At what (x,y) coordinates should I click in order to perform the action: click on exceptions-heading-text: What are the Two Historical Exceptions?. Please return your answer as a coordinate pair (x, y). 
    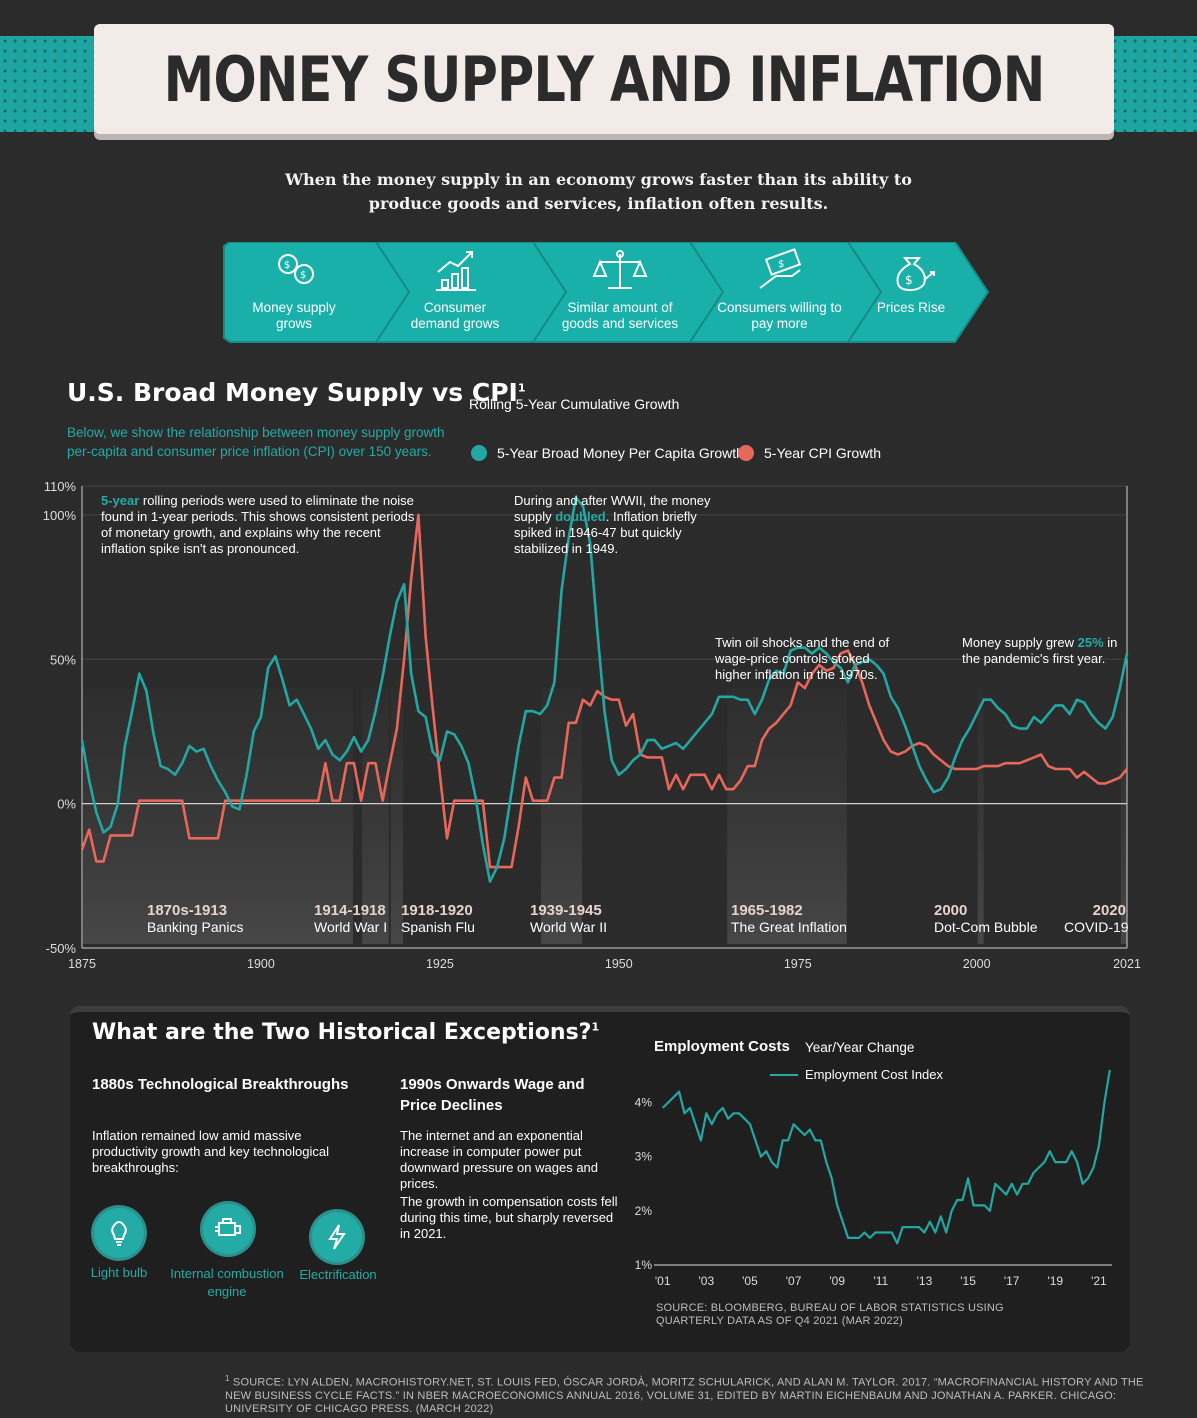
    Looking at the image, I should click on (342, 1032).